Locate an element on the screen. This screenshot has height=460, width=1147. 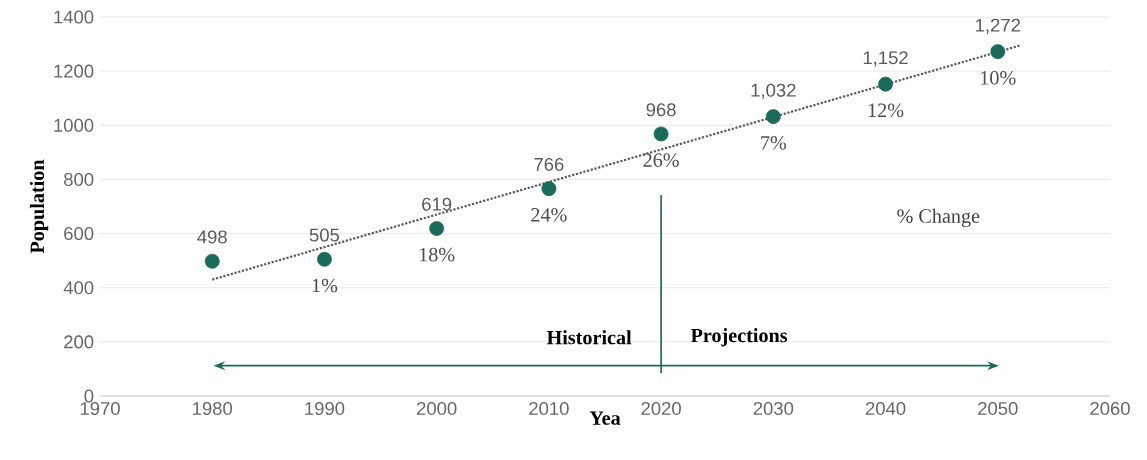
x-axis-title: Yea is located at coordinates (605, 418).